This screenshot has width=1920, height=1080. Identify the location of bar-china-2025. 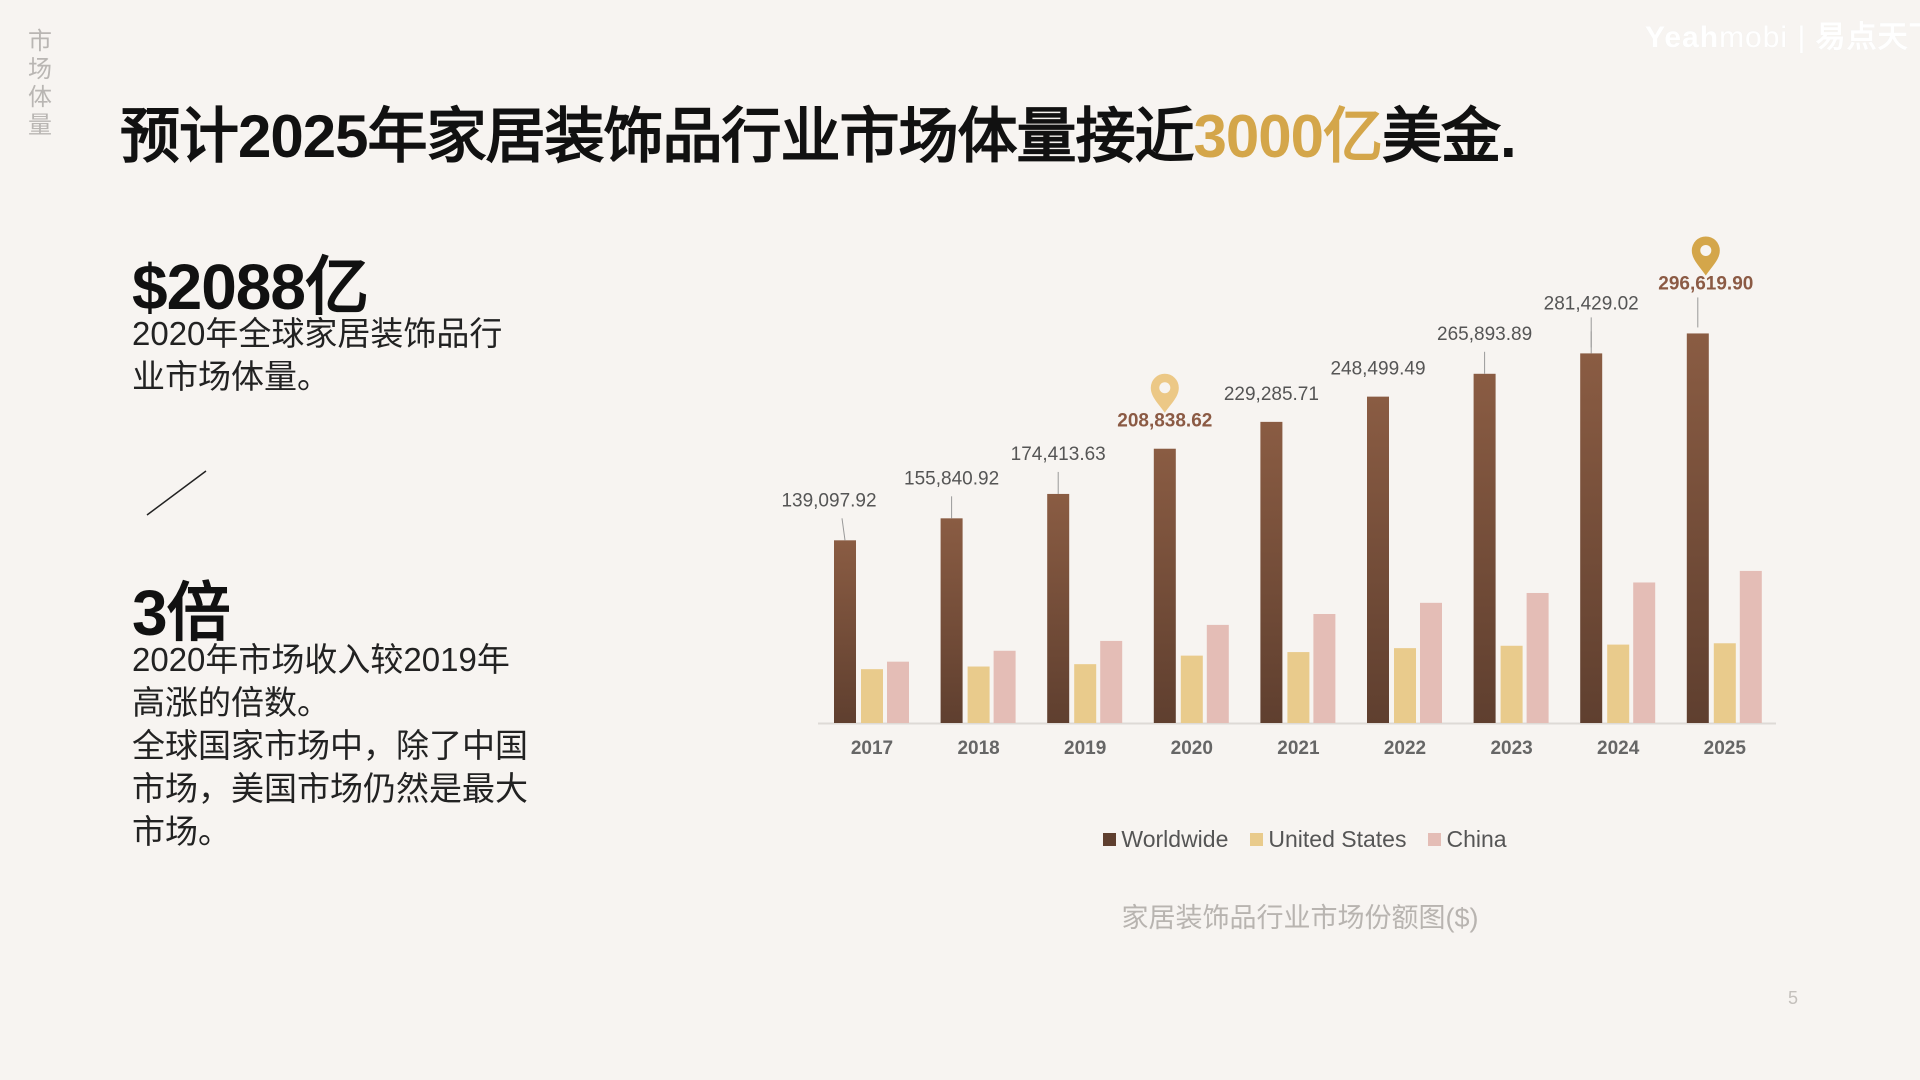
(1750, 646).